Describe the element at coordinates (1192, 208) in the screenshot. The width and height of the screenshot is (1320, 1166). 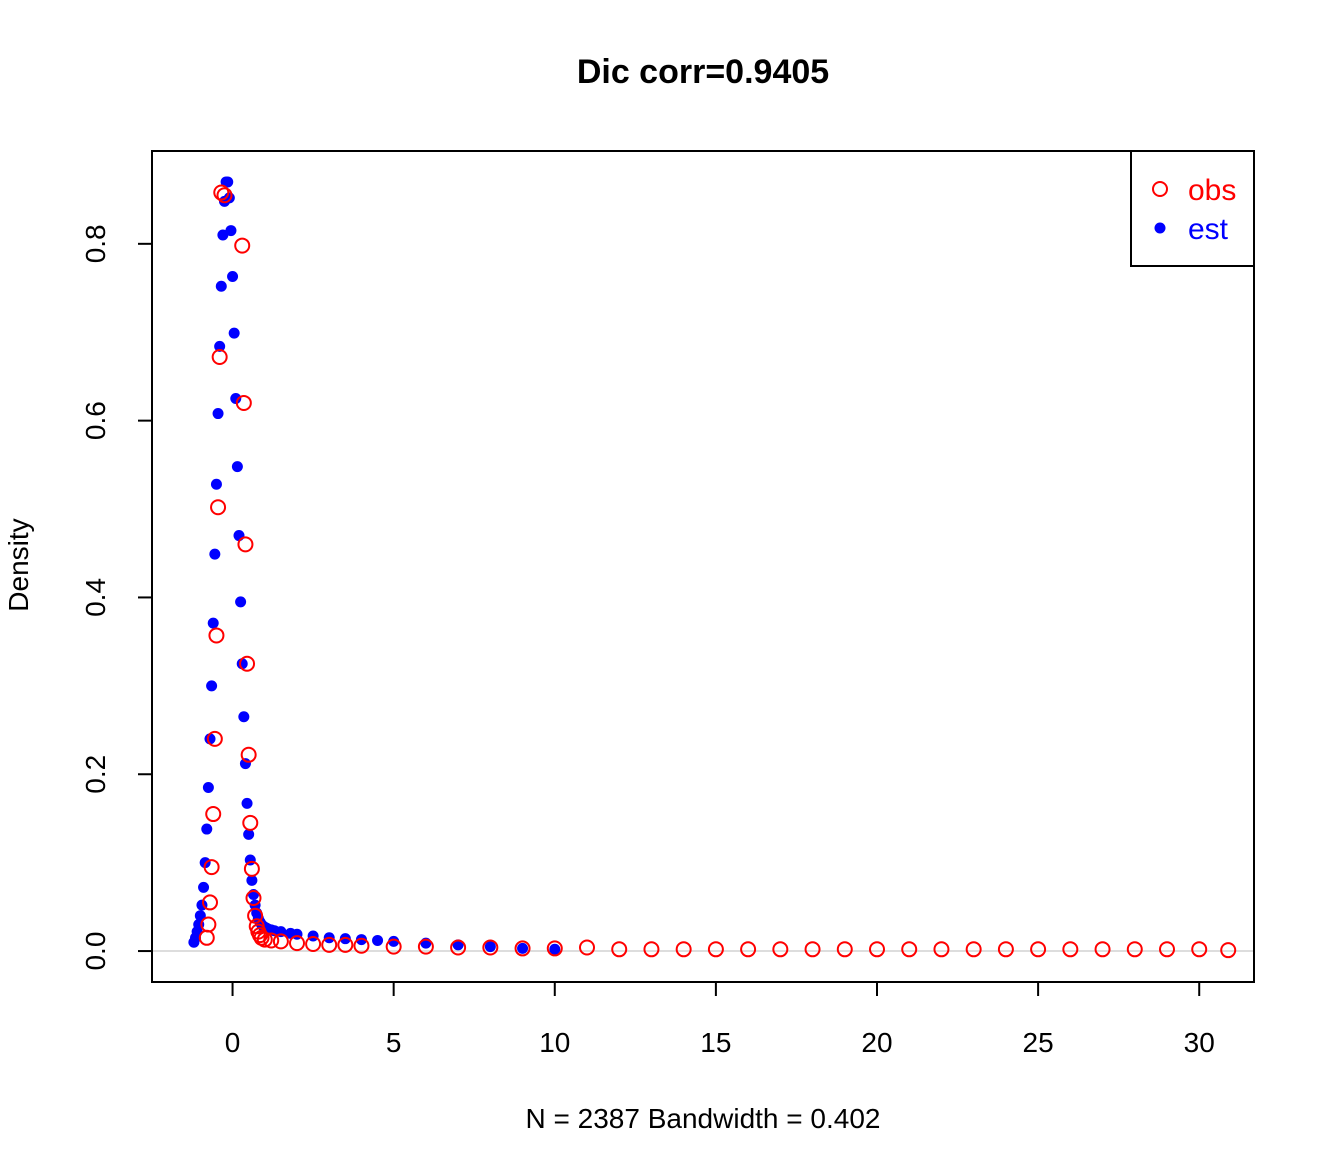
I see `legend-box` at that location.